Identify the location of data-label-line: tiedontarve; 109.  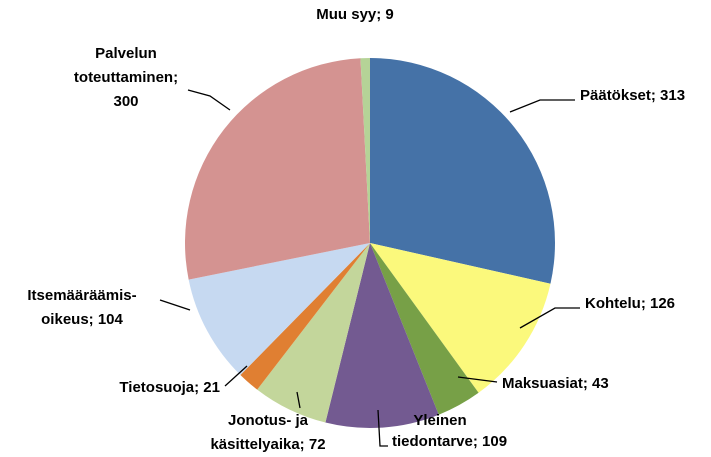
(449, 441).